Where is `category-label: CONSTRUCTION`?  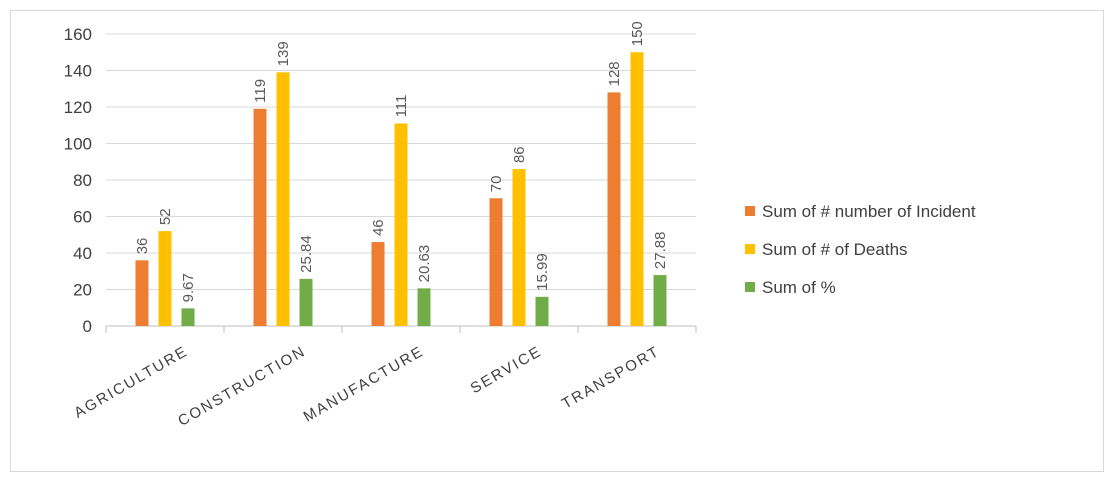 category-label: CONSTRUCTION is located at coordinates (242, 386).